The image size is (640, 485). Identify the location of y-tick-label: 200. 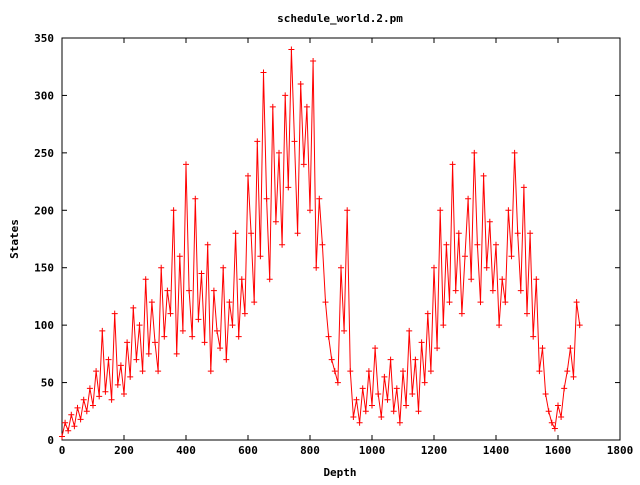
(44, 210).